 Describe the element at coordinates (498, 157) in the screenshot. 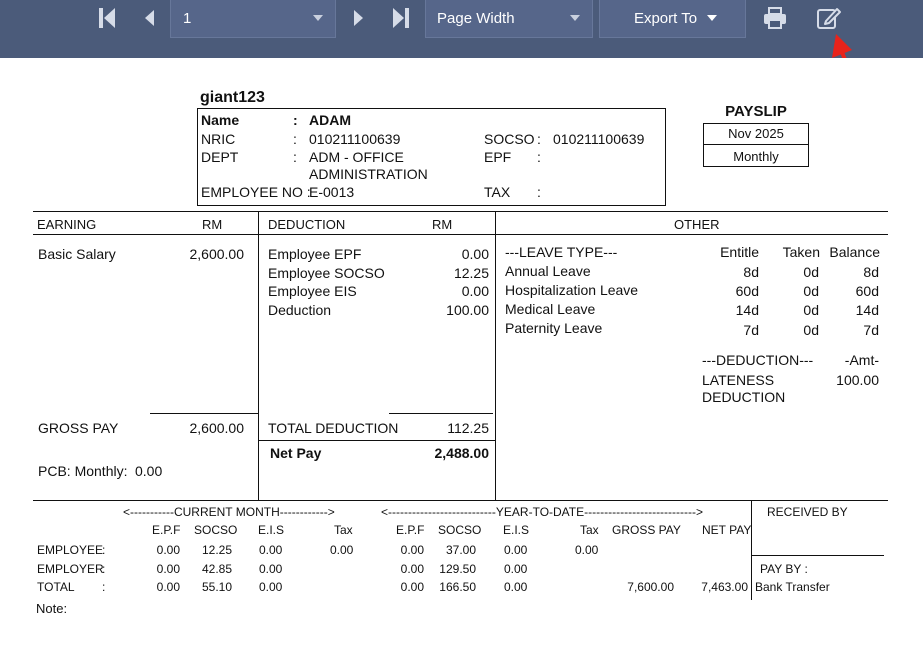

I see `epf-label: EPF` at that location.